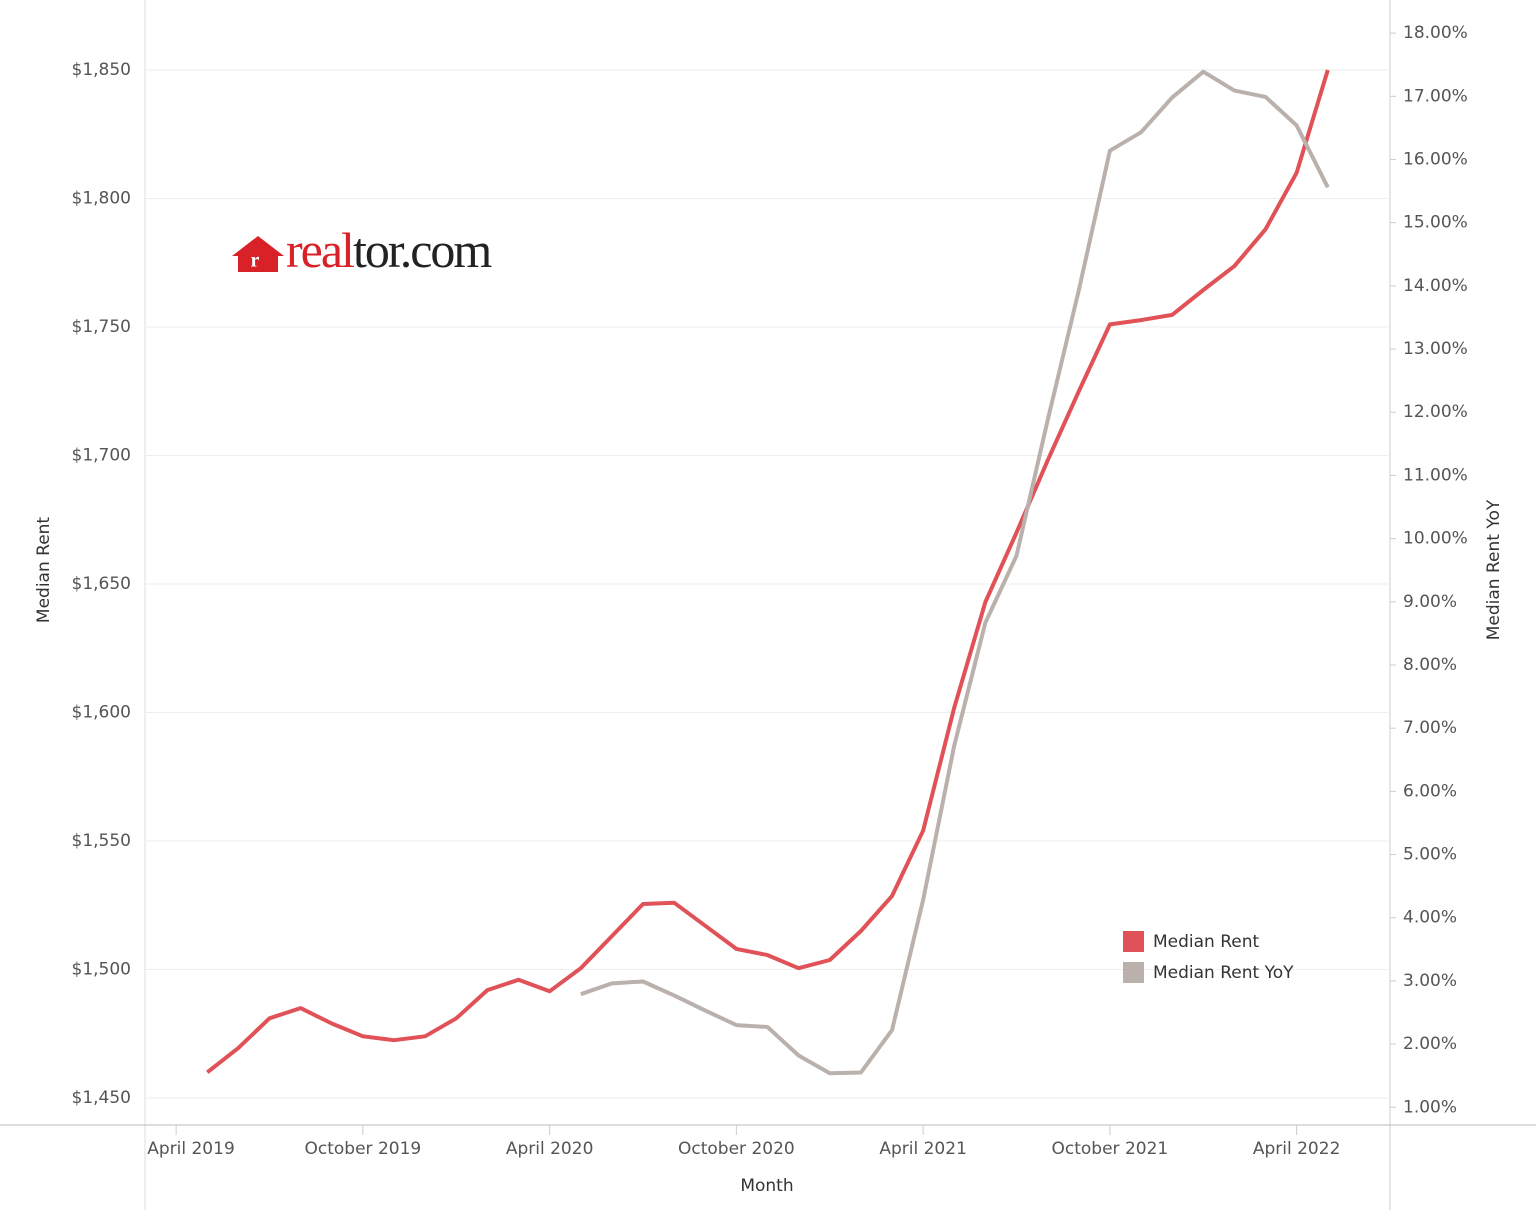 This screenshot has height=1229, width=1536. Describe the element at coordinates (1435, 412) in the screenshot. I see `y2-tick-label: 12.00%` at that location.